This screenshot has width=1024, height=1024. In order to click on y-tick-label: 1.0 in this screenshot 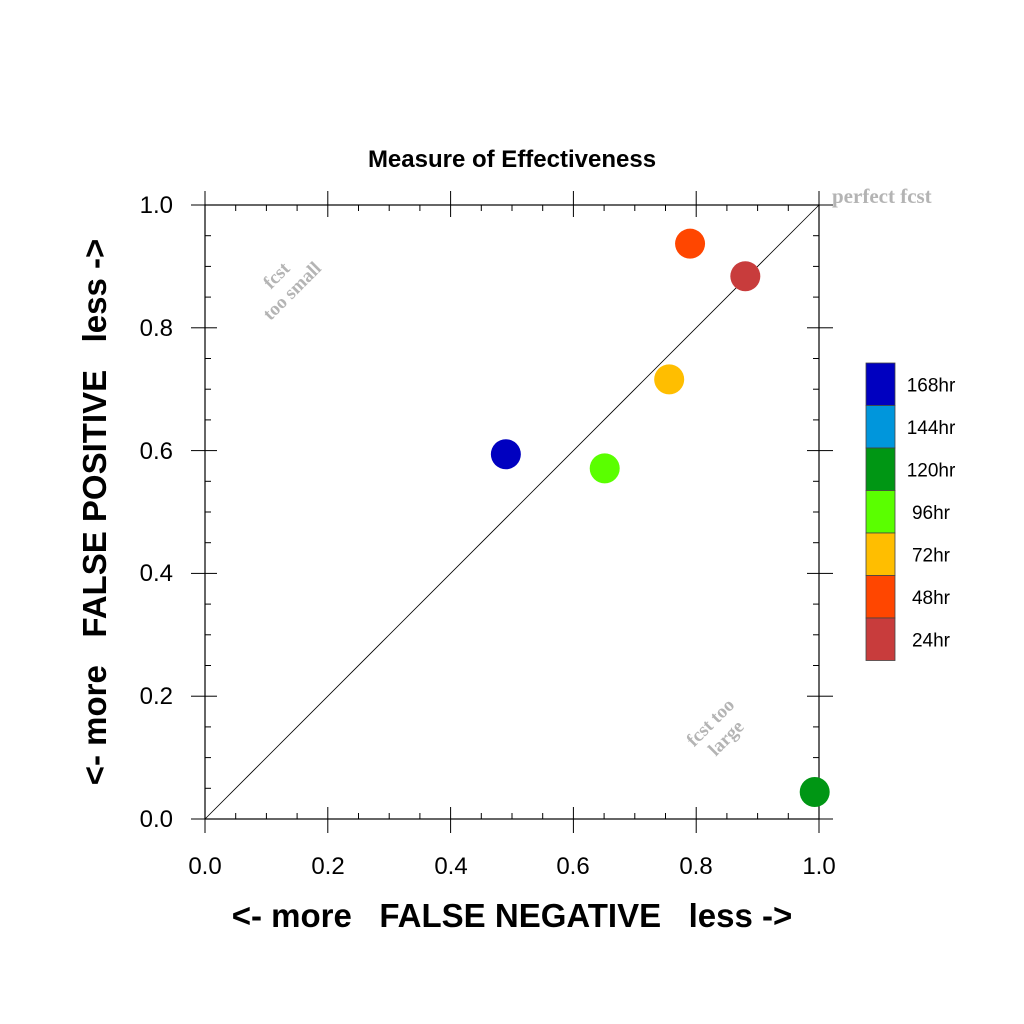, I will do `click(156, 205)`.